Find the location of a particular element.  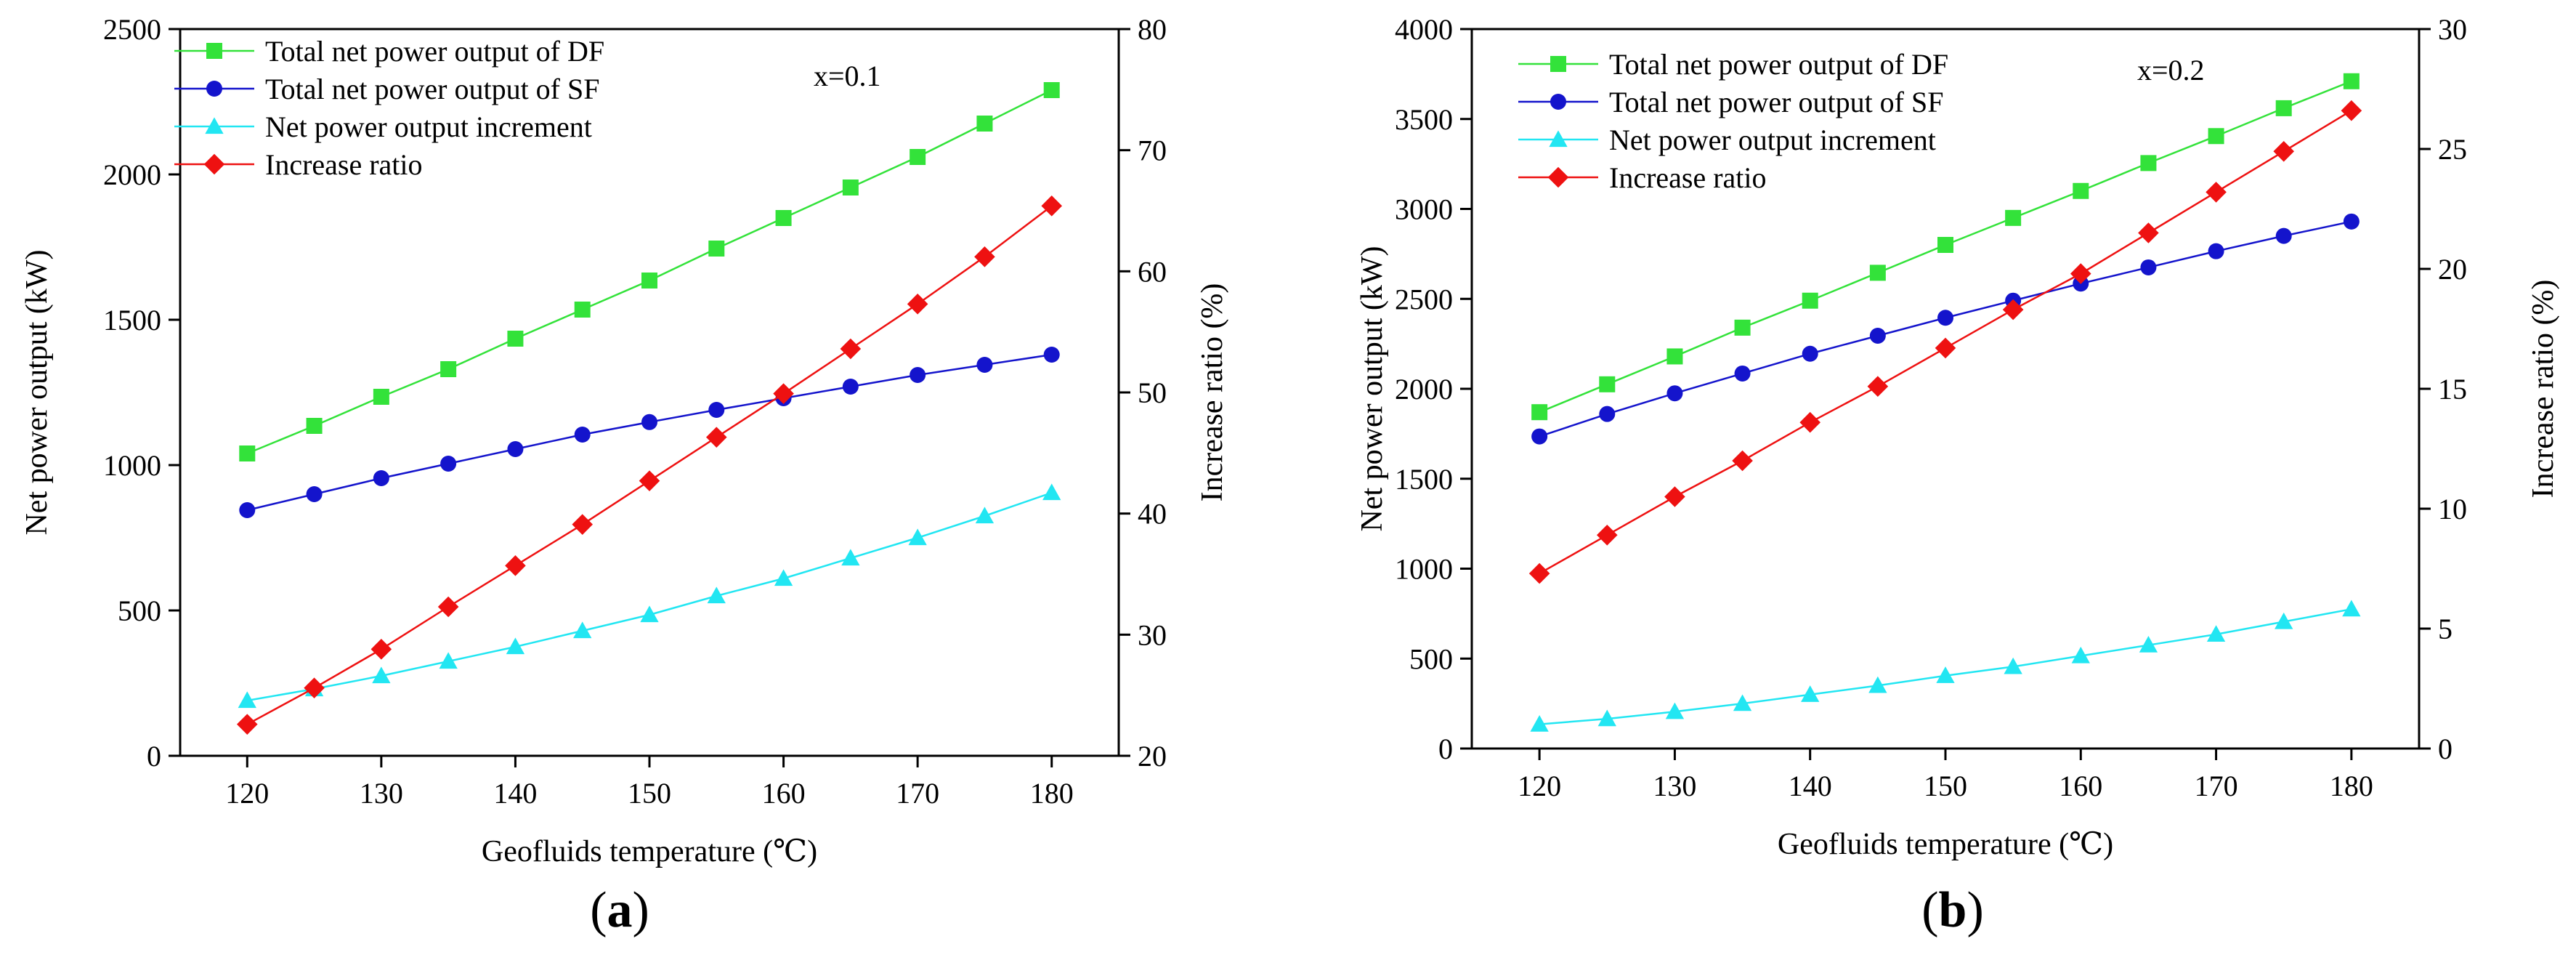

x-tick-label: 180 is located at coordinates (2351, 786).